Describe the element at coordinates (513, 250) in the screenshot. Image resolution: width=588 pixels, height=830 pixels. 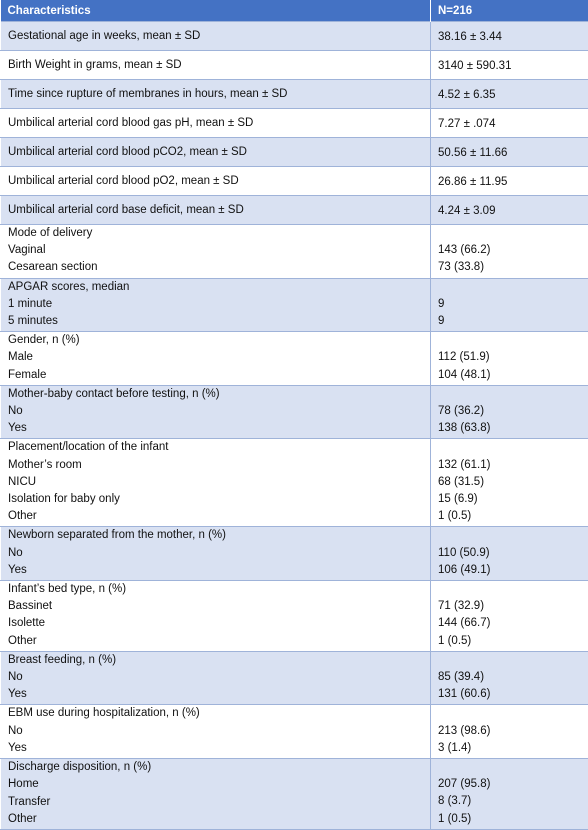
I see `sub-item-value: 143 (66.2)` at that location.